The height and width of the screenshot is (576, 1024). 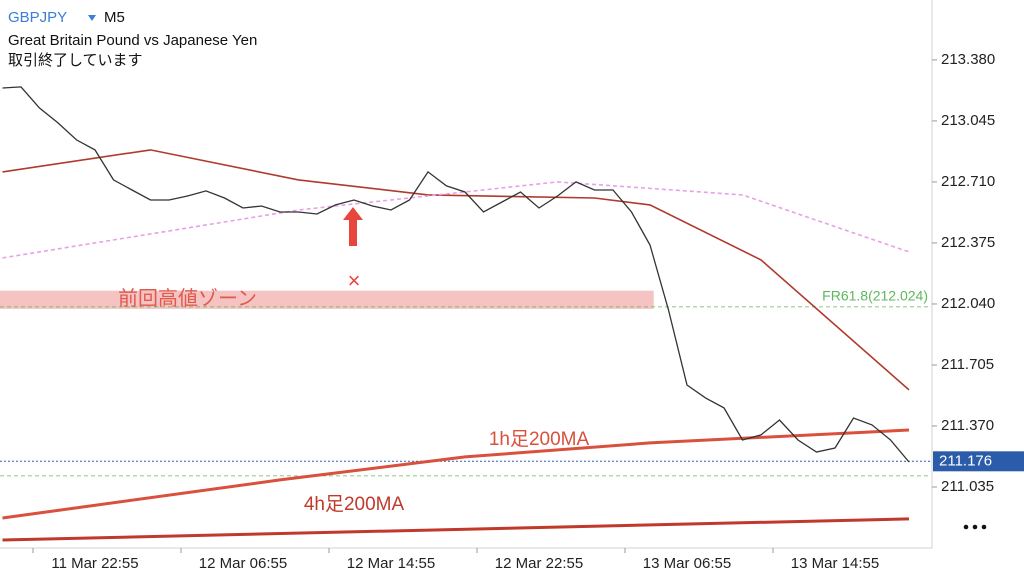 What do you see at coordinates (354, 504) in the screenshot?
I see `ma-label: 4h足200MA` at bounding box center [354, 504].